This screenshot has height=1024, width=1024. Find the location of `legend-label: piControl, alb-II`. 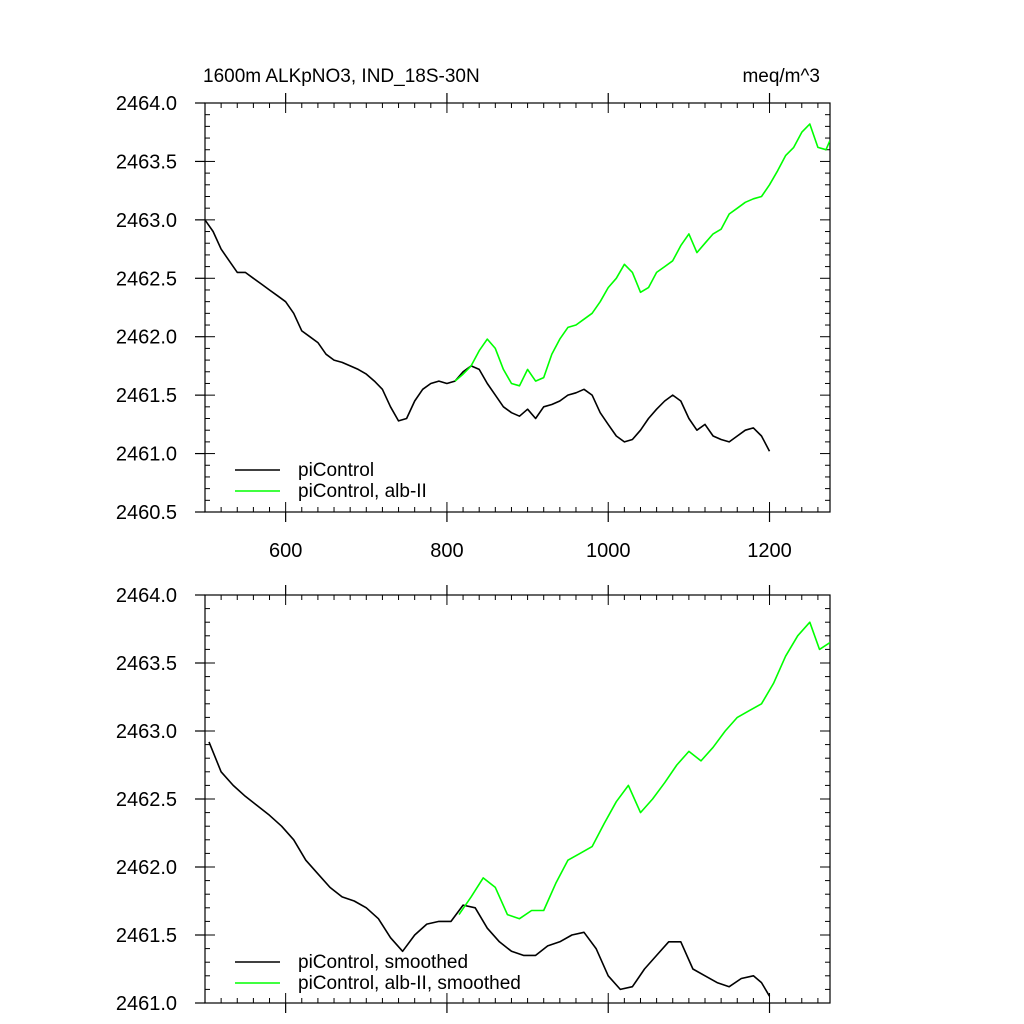

legend-label: piControl, alb-II is located at coordinates (362, 491).